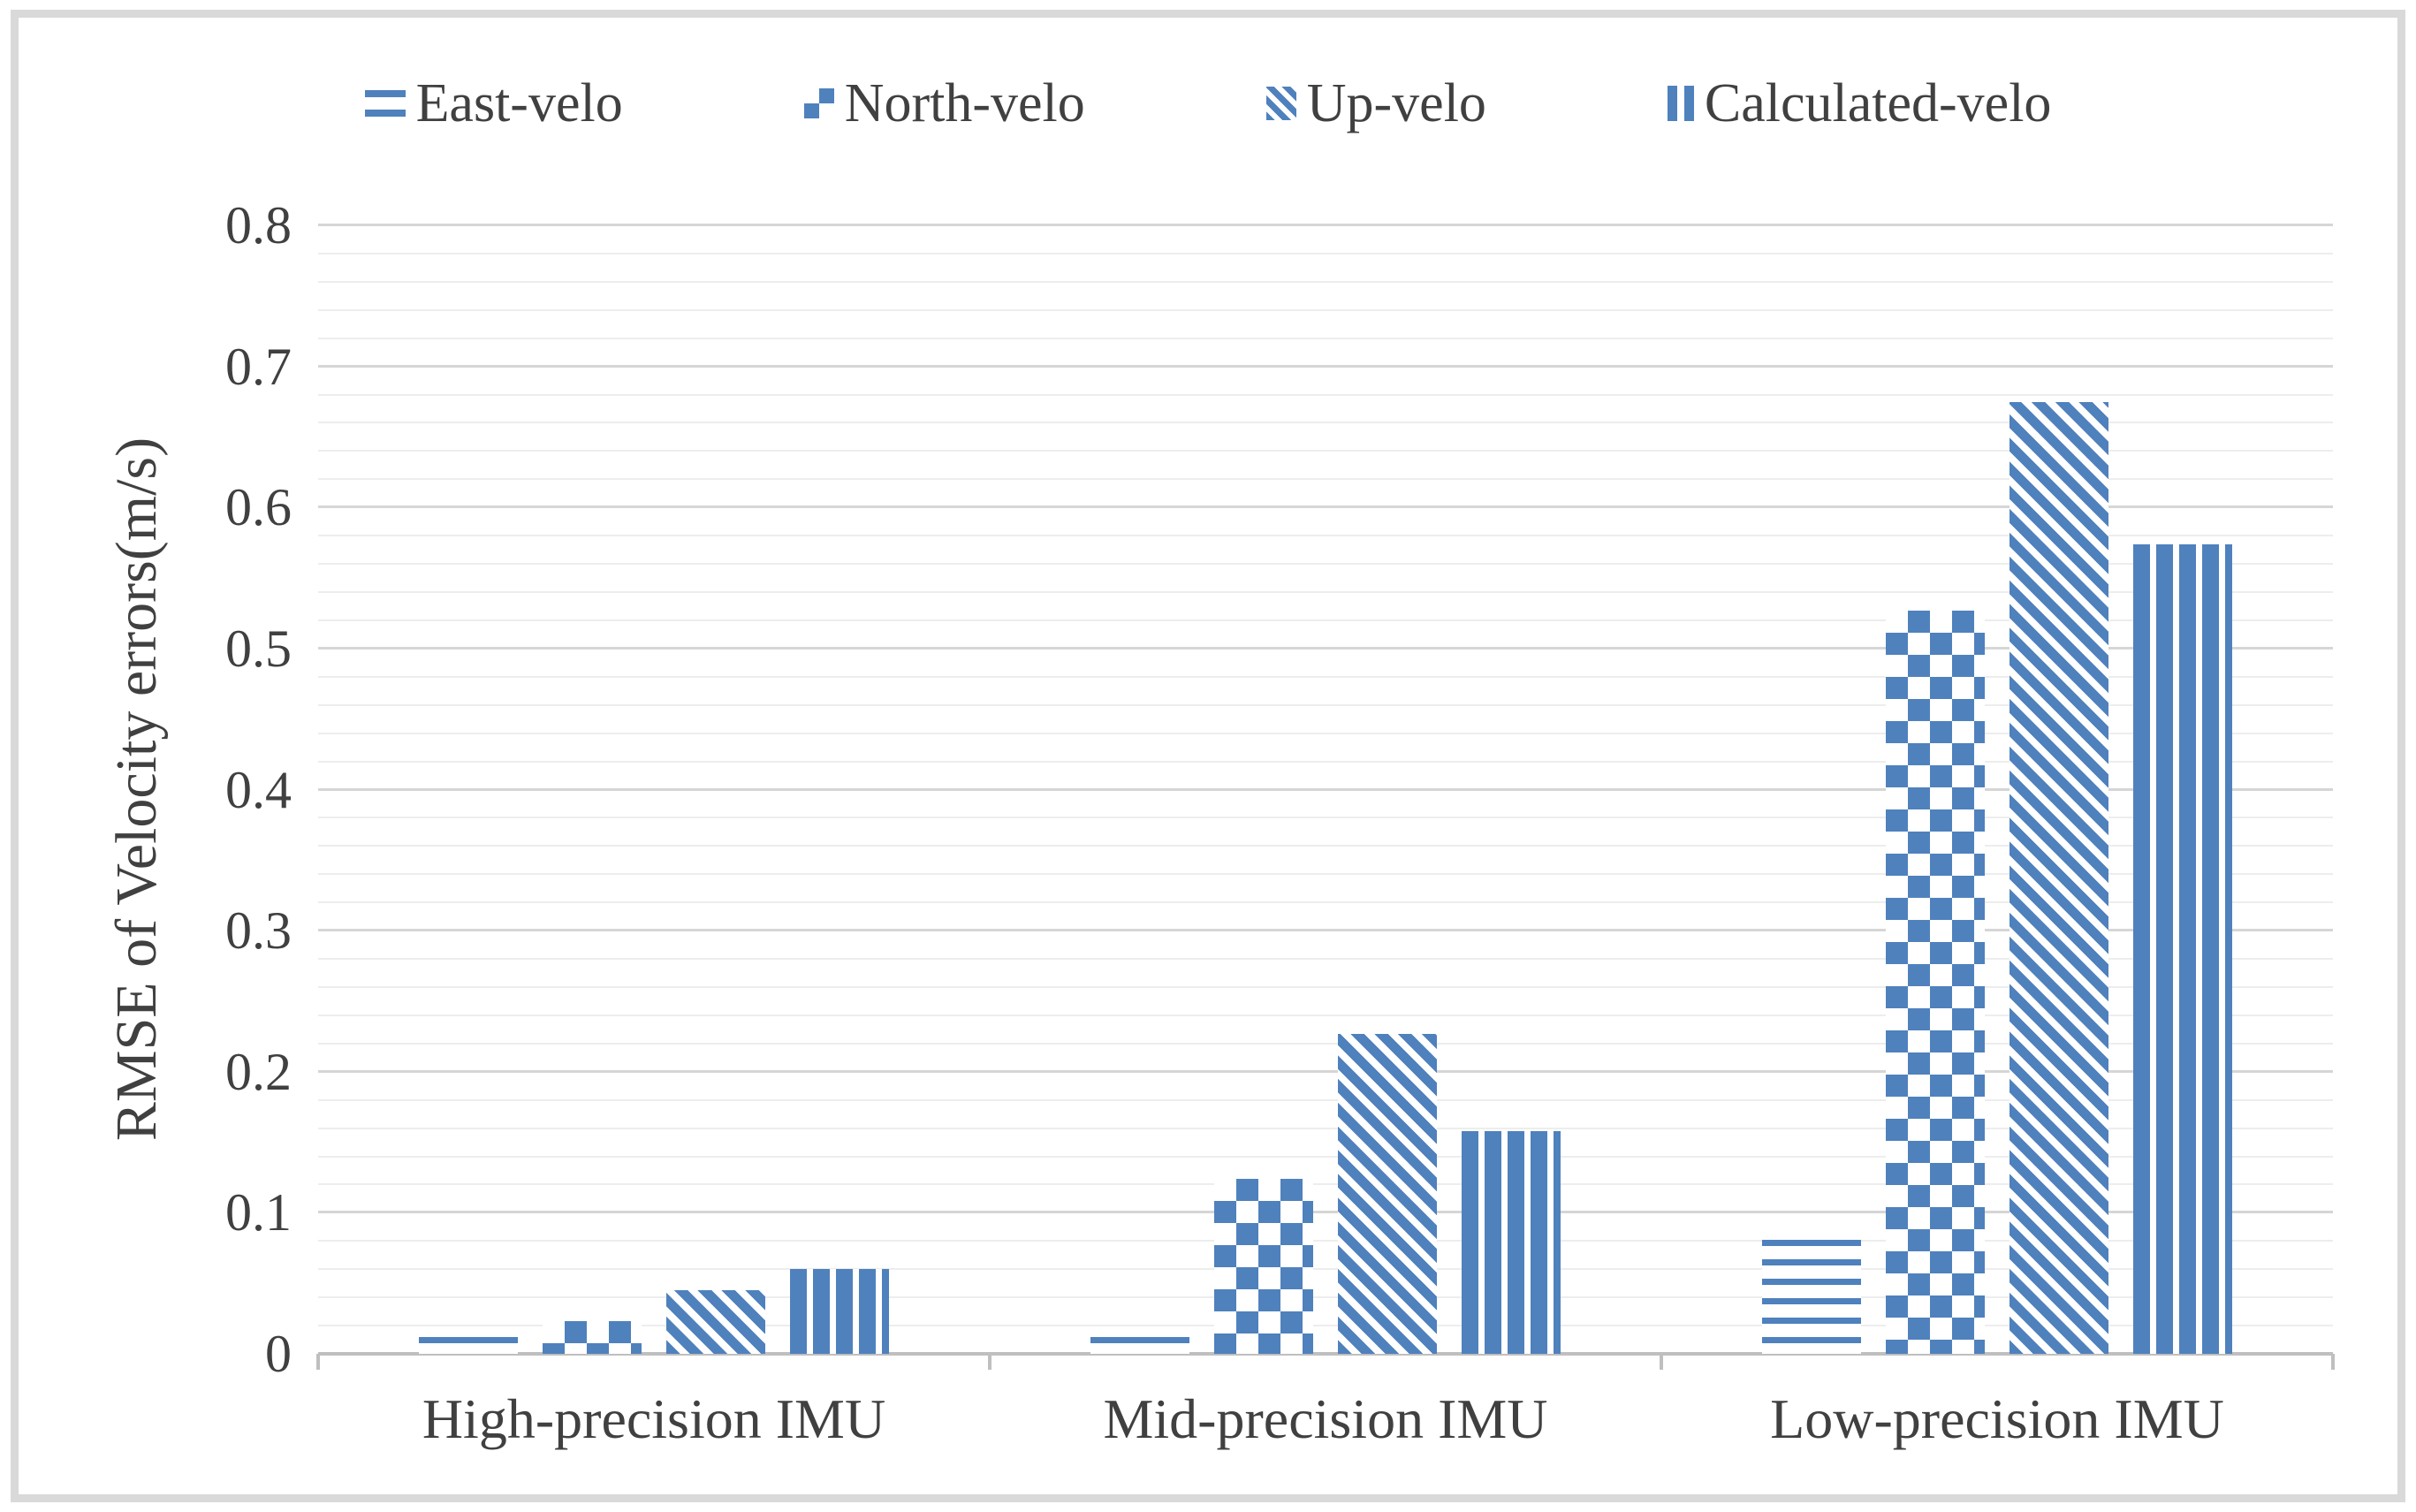 The height and width of the screenshot is (1512, 2416). Describe the element at coordinates (258, 931) in the screenshot. I see `y-tick-label-0.3: 0.3` at that location.